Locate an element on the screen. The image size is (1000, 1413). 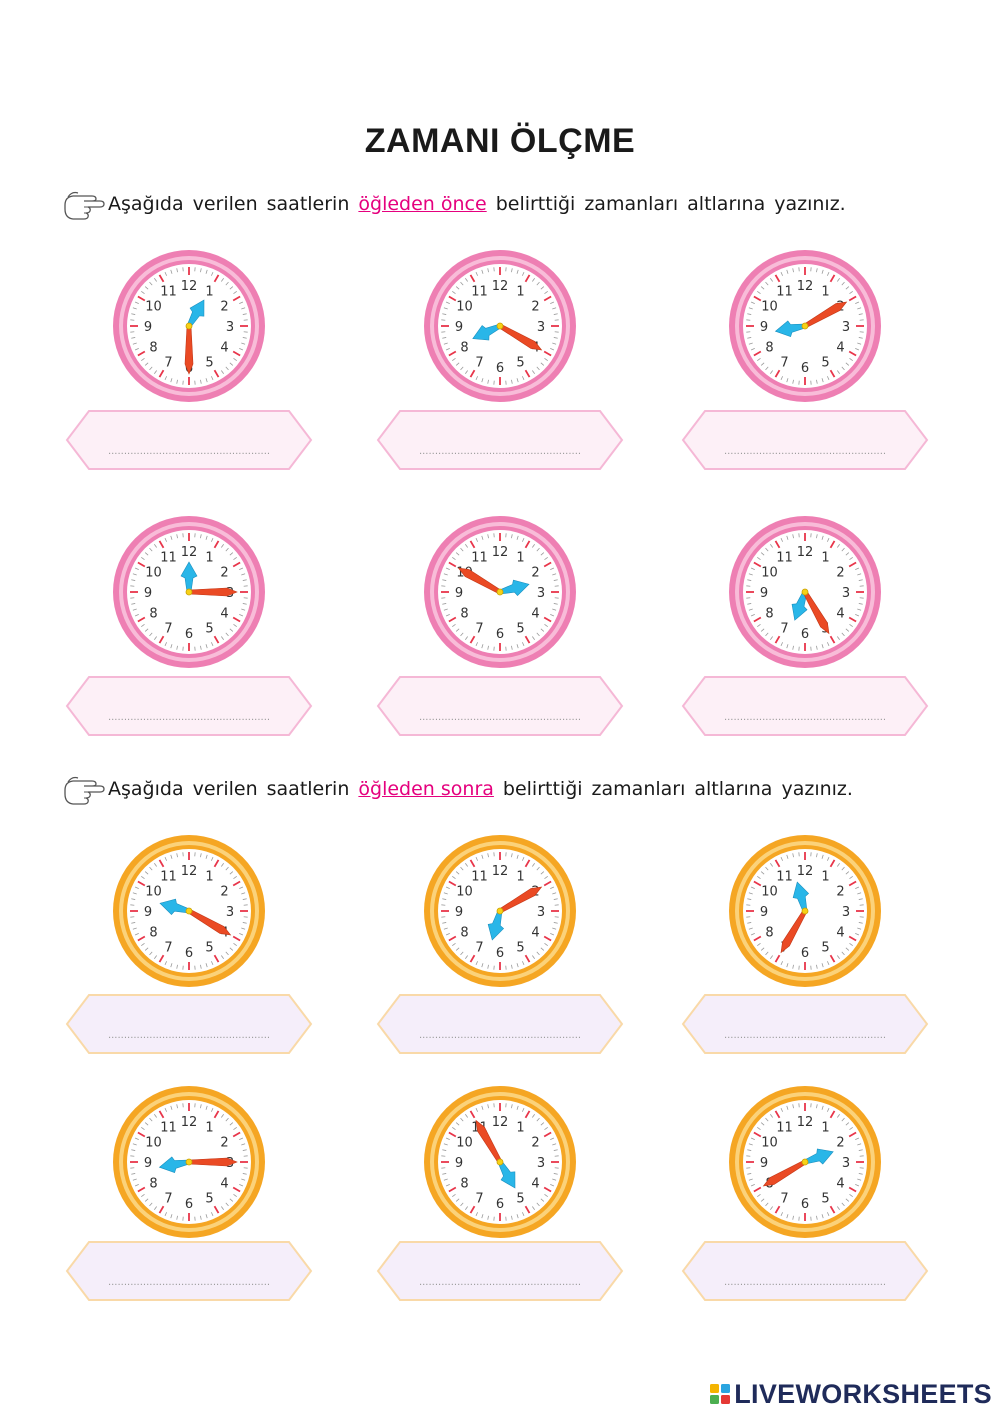
instruction-word: altlarına is located at coordinates (733, 789).